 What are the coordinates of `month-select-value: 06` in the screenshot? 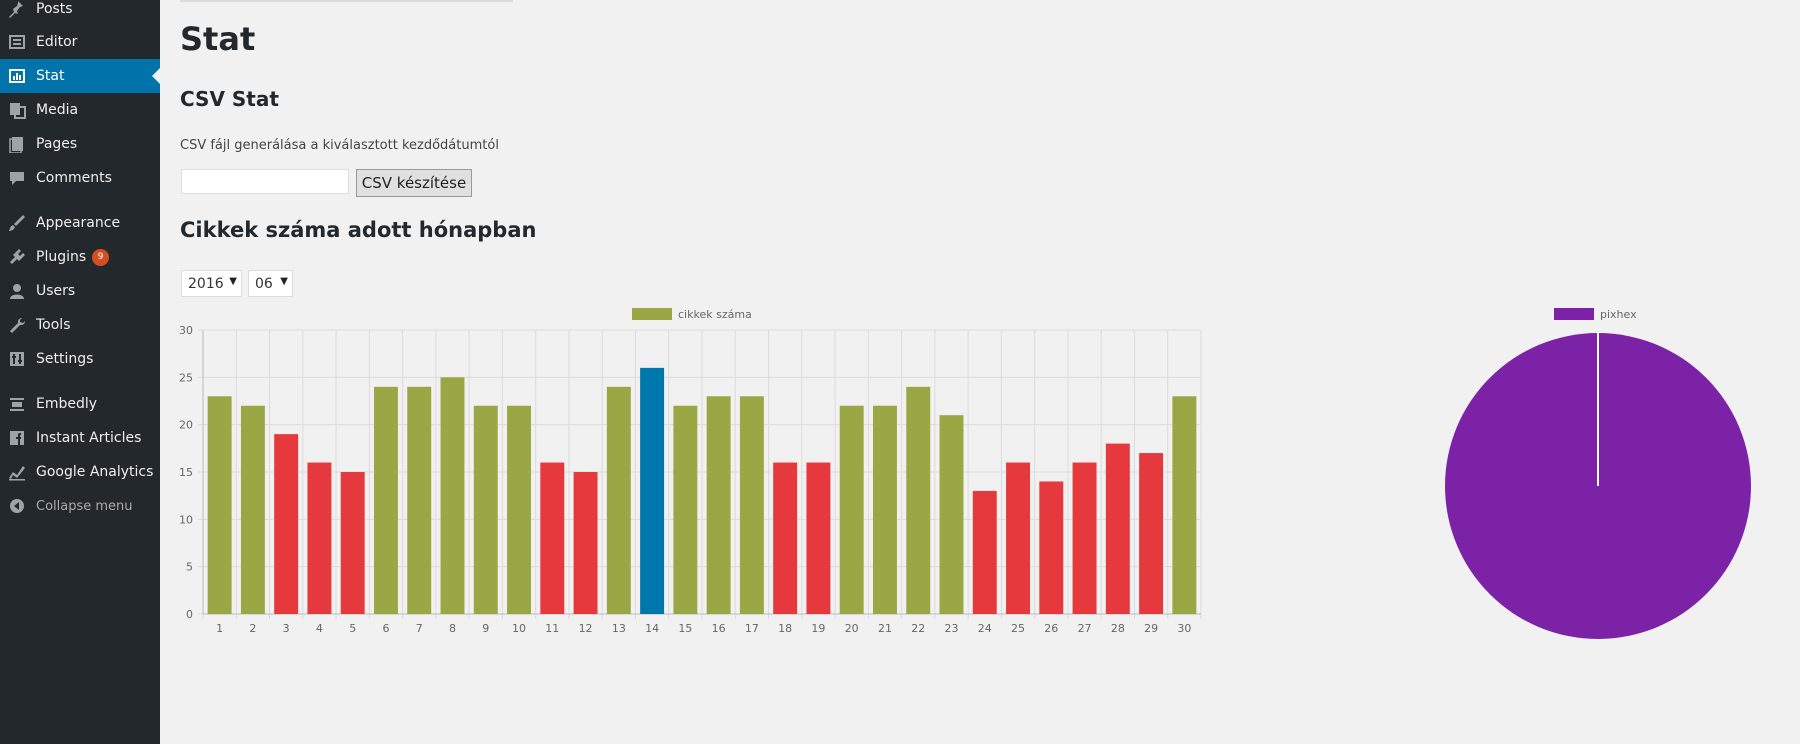 It's located at (264, 283).